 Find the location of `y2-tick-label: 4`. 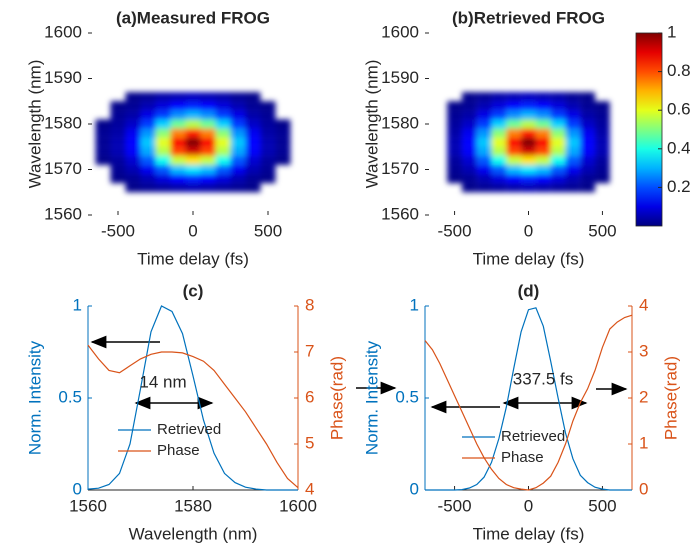

y2-tick-label: 4 is located at coordinates (309, 488).